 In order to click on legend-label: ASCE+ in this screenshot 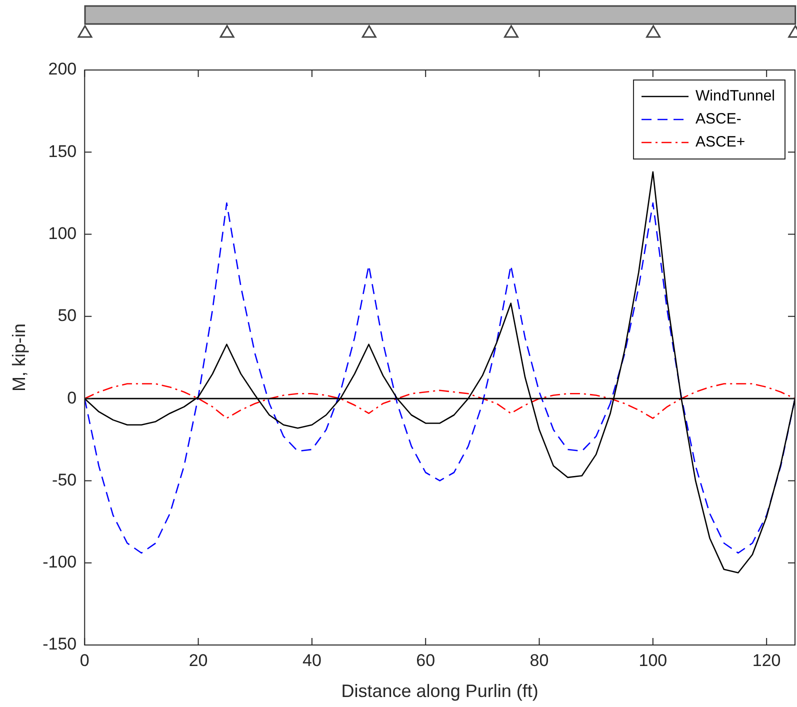, I will do `click(721, 142)`.